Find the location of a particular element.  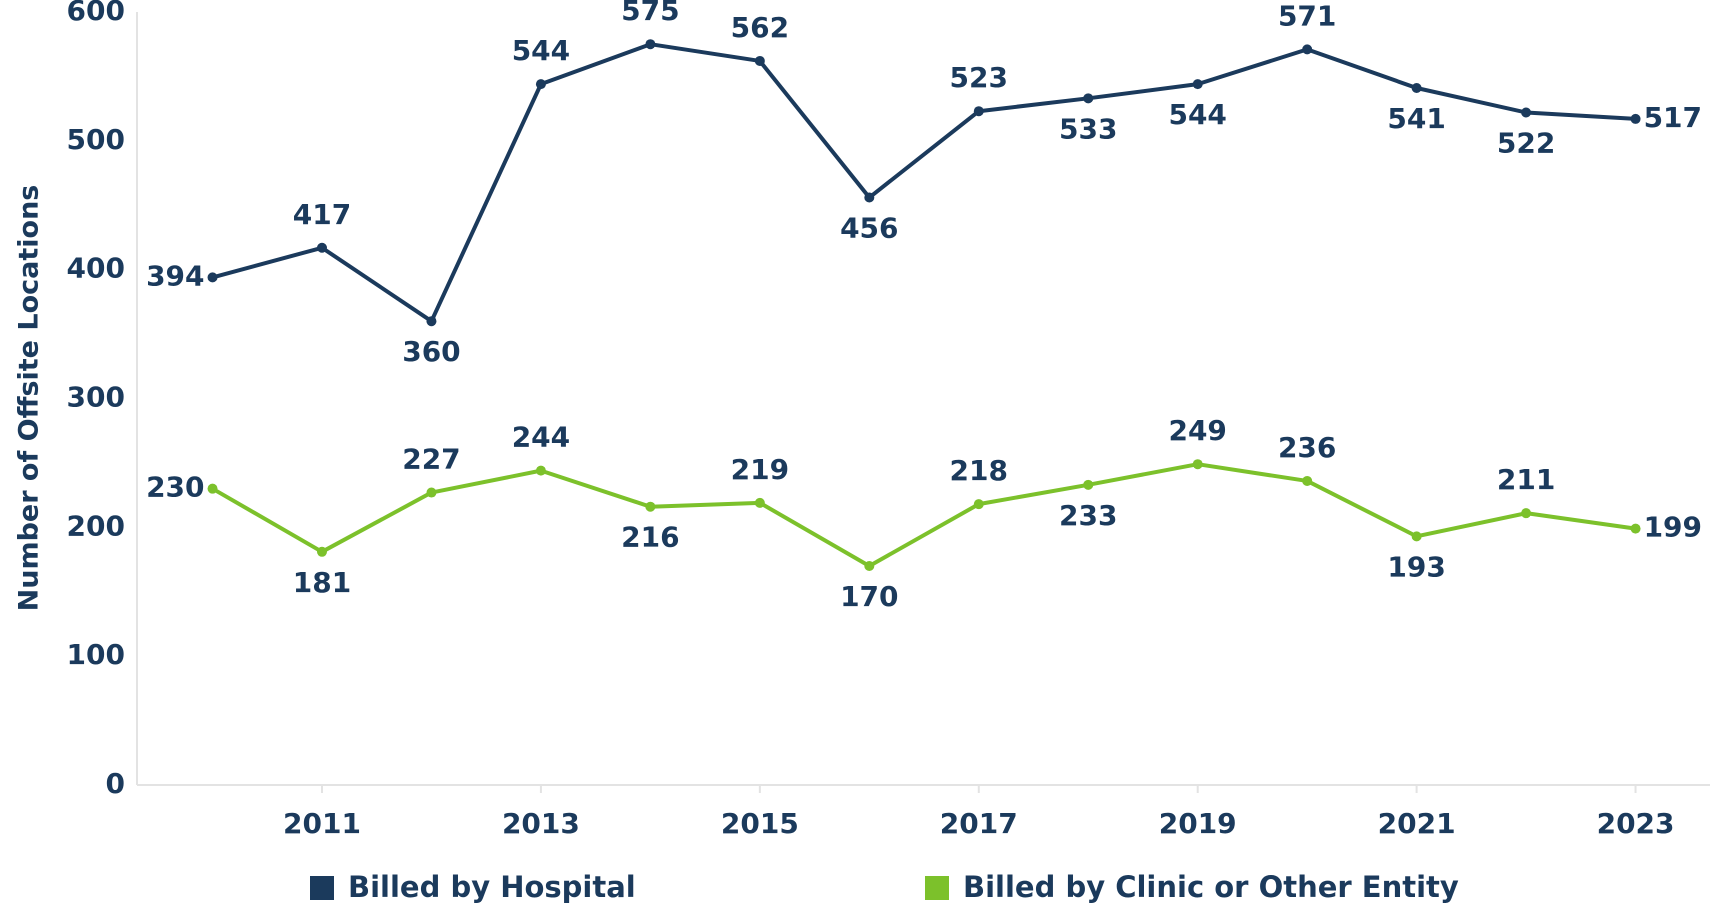

data-label: 541 is located at coordinates (1416, 118).